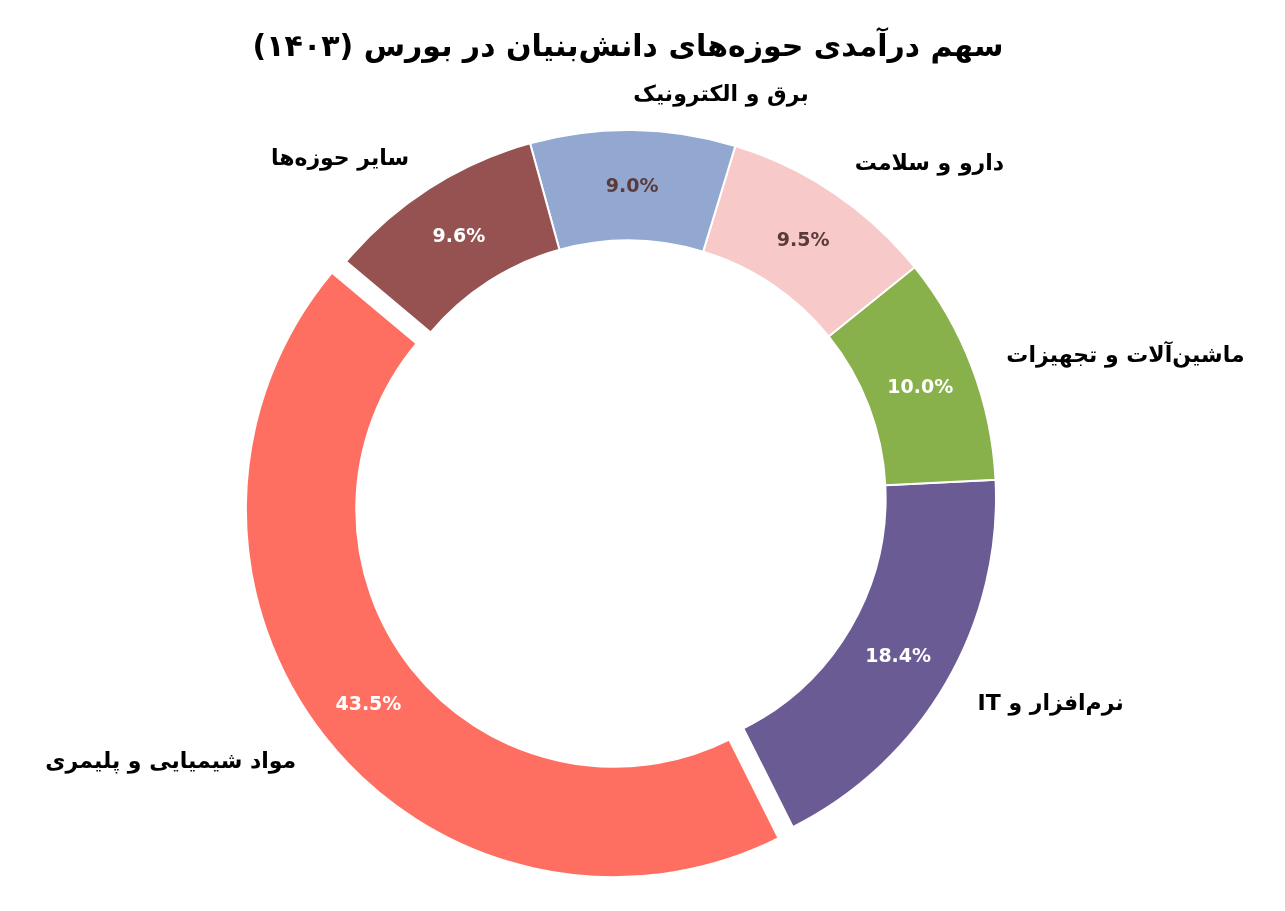 The width and height of the screenshot is (1285, 911). What do you see at coordinates (1125, 353) in the screenshot?
I see `slice-label: ماشین‌آلات و تجهیزات` at bounding box center [1125, 353].